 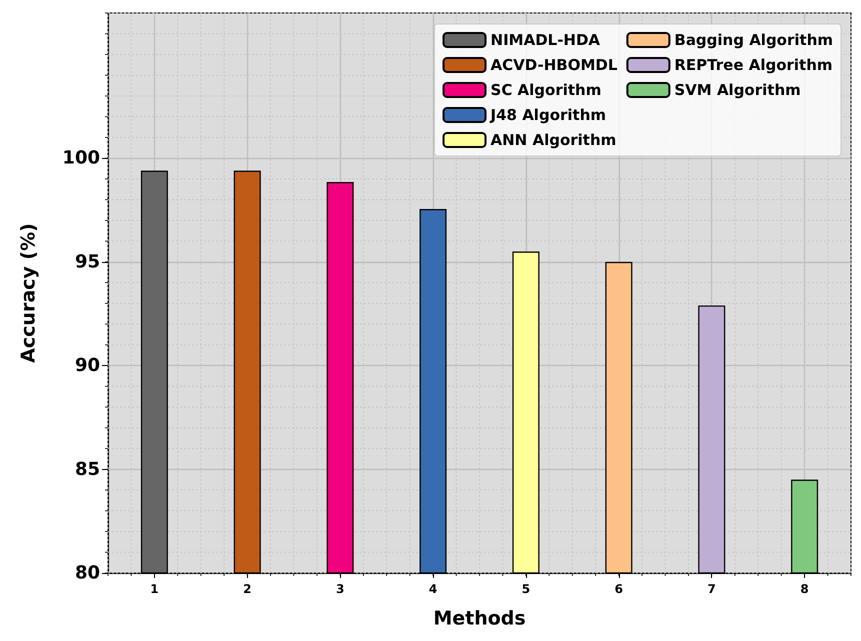 I want to click on legend-label: REPTree Algorithm, so click(x=753, y=65).